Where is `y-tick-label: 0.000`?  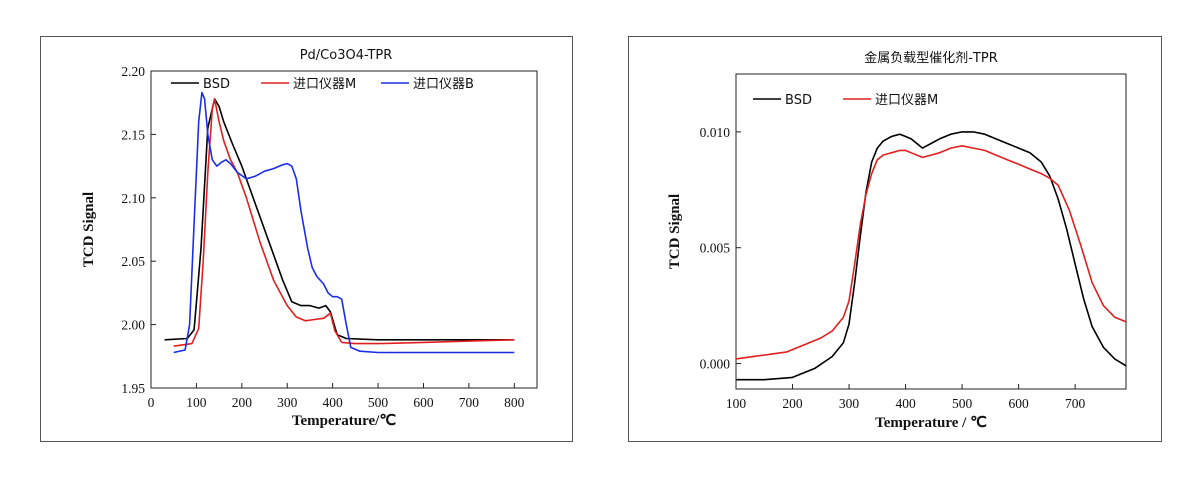 y-tick-label: 0.000 is located at coordinates (715, 364).